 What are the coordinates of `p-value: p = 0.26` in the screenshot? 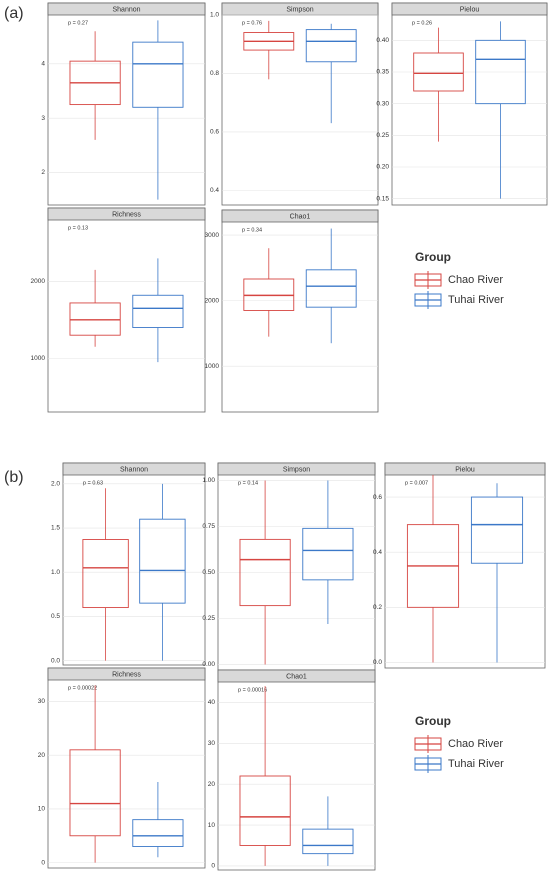 It's located at (422, 23).